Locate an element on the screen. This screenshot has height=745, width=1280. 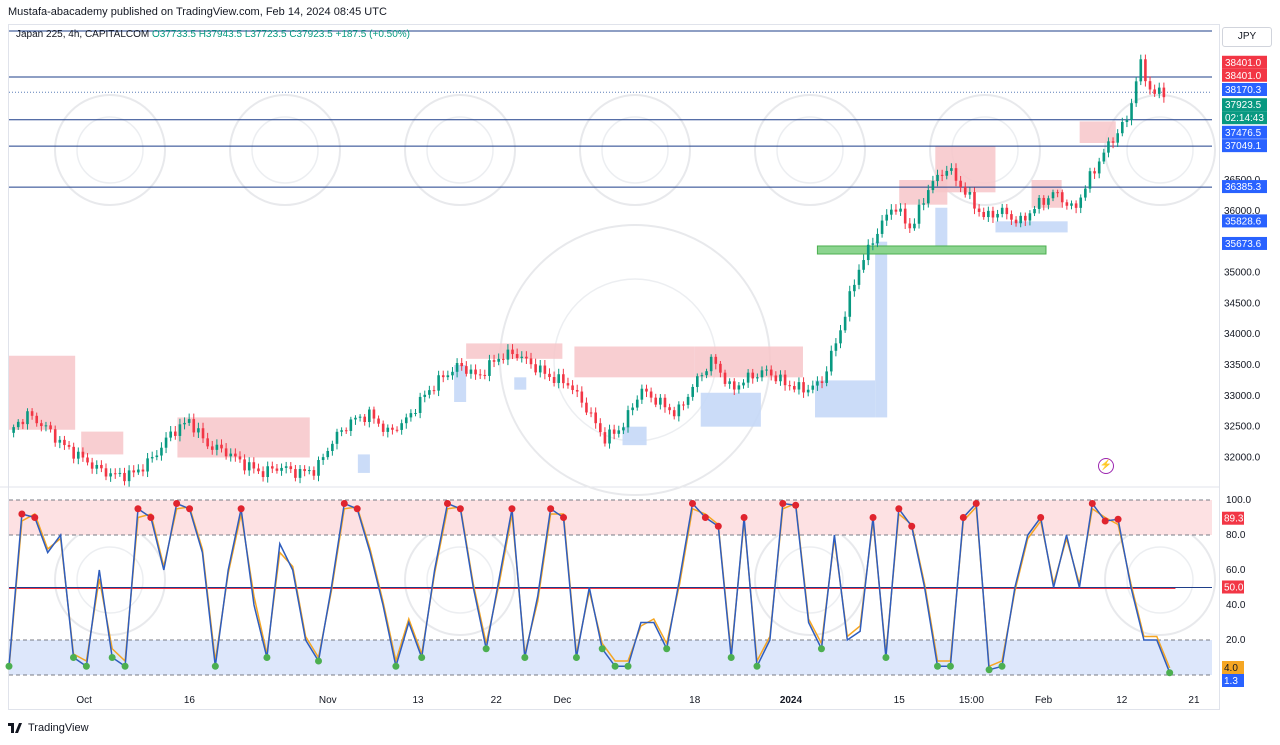
price-label-text: 37476.5 is located at coordinates (1243, 133).